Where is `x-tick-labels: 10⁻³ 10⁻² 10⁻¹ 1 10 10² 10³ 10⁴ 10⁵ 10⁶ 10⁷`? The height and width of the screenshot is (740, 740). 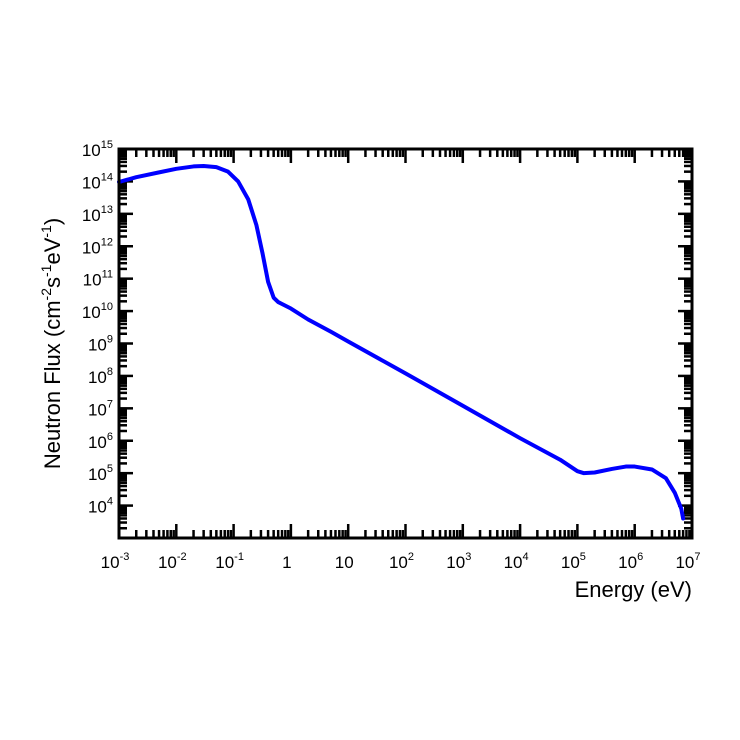 x-tick-labels: 10⁻³ 10⁻² 10⁻¹ 1 10 10² 10³ 10⁴ 10⁵ 10⁶ 10⁷ is located at coordinates (401, 561).